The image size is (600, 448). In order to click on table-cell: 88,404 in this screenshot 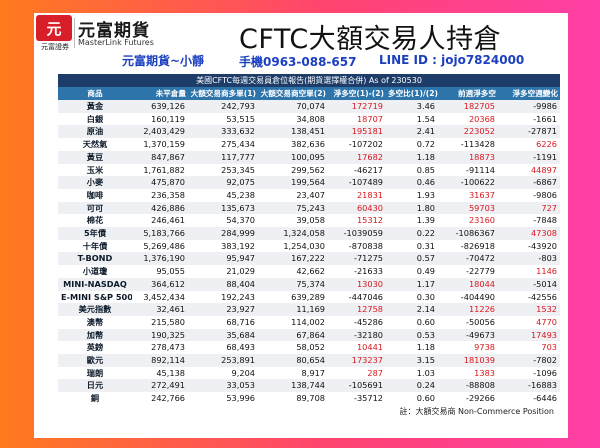, I will do `click(223, 284)`.